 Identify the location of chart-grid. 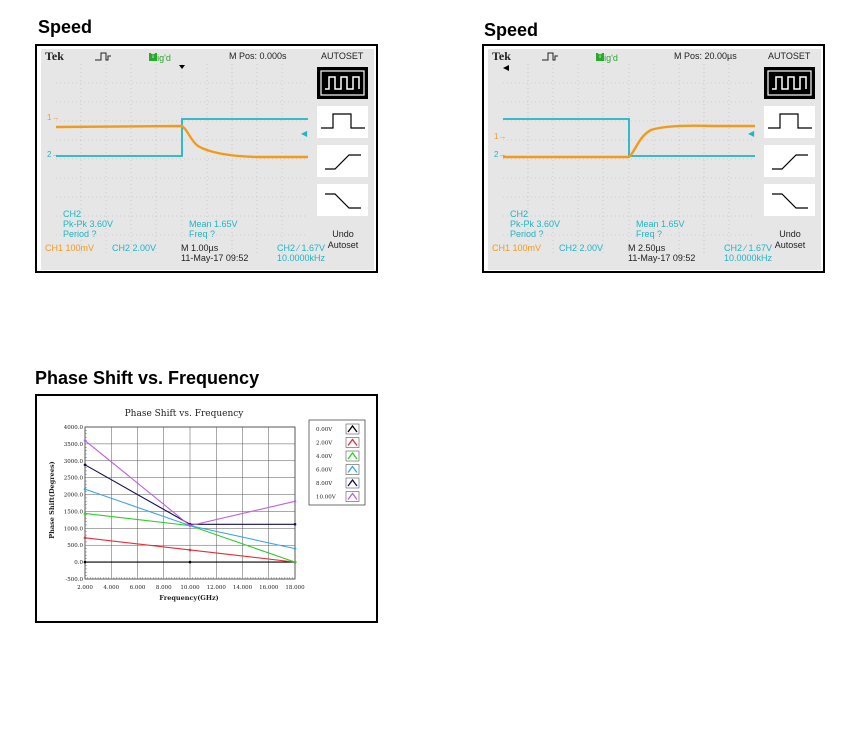
(190, 503).